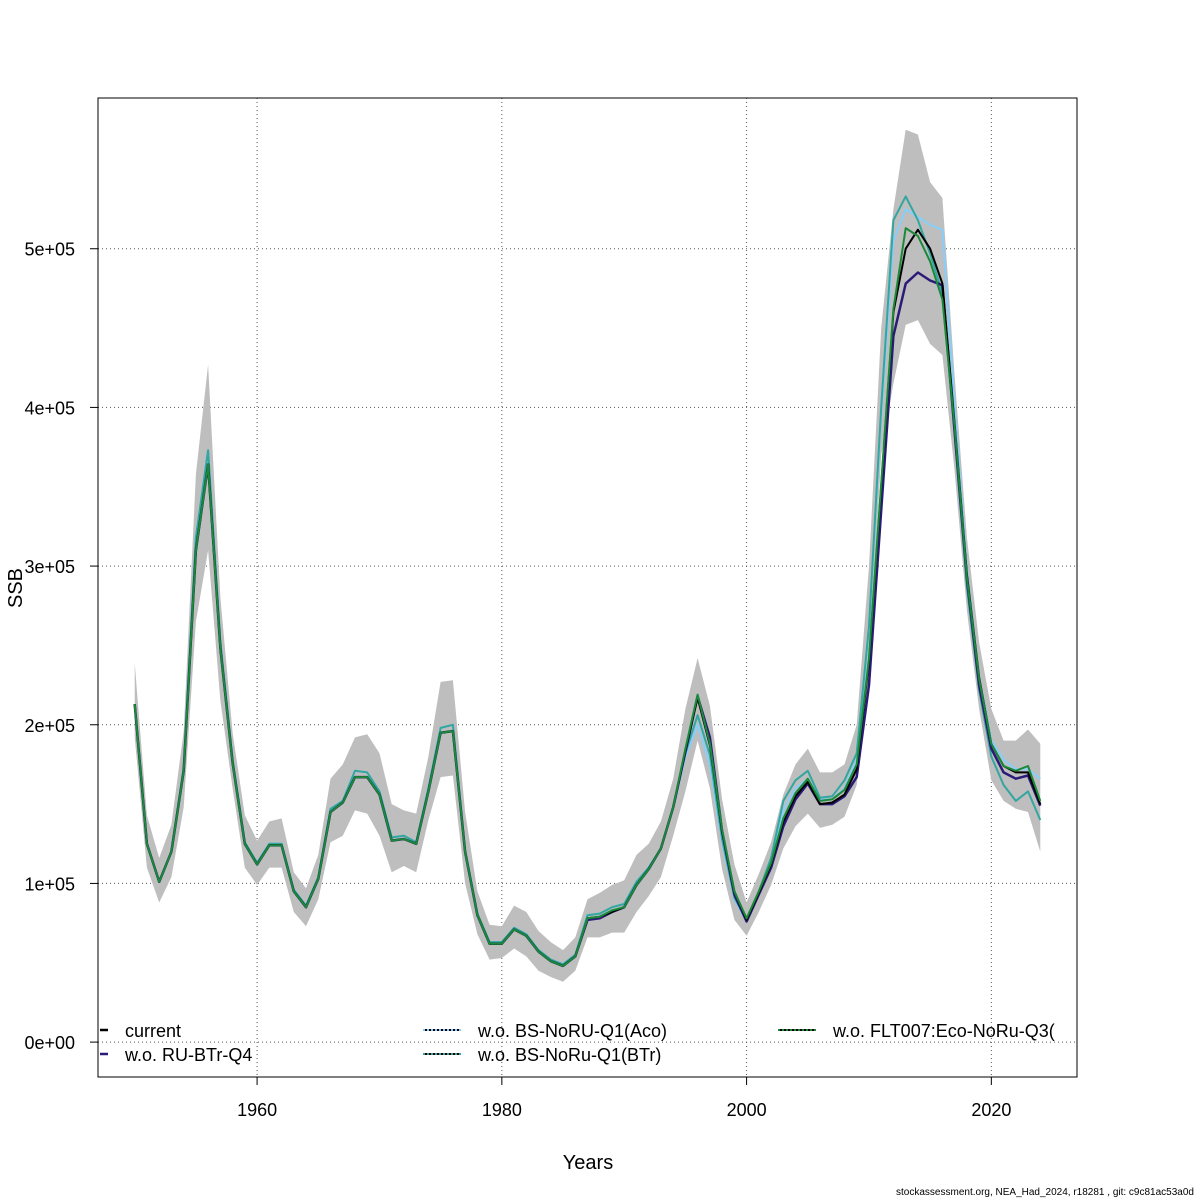 This screenshot has width=1200, height=1200. I want to click on x-axis-label: Years, so click(588, 1163).